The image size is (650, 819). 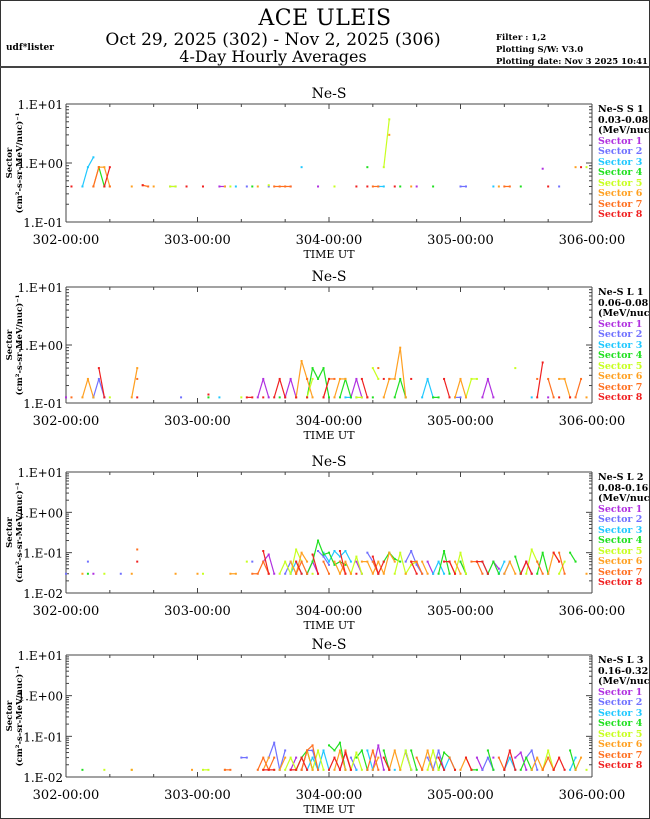 What do you see at coordinates (624, 498) in the screenshot?
I see `legend-header: (MeV/nuc)` at bounding box center [624, 498].